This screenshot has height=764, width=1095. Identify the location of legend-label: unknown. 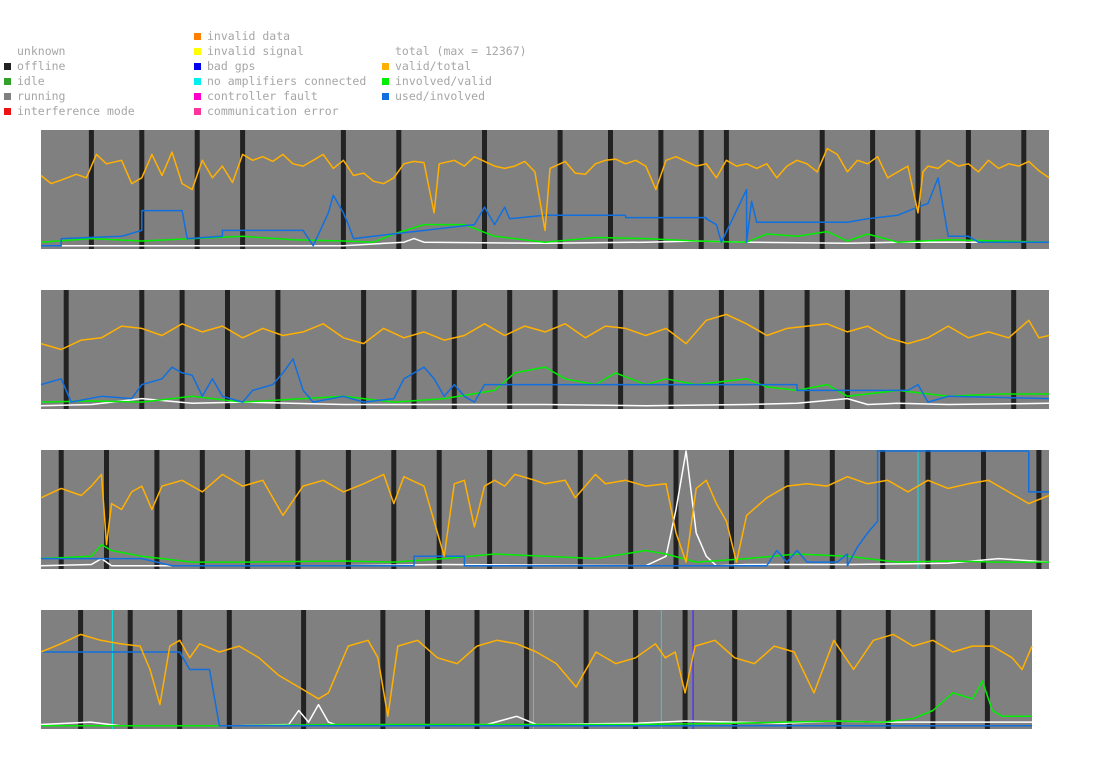
(41, 51).